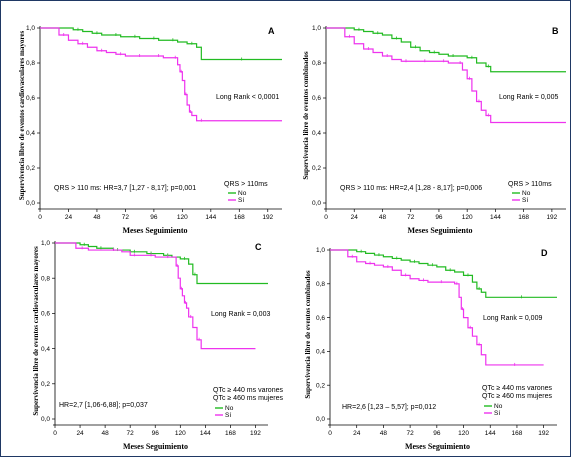  What do you see at coordinates (389, 407) in the screenshot?
I see `hazard-ratio-annotation: HR=2,6 [1,23 – 5,57]; p=0,012` at bounding box center [389, 407].